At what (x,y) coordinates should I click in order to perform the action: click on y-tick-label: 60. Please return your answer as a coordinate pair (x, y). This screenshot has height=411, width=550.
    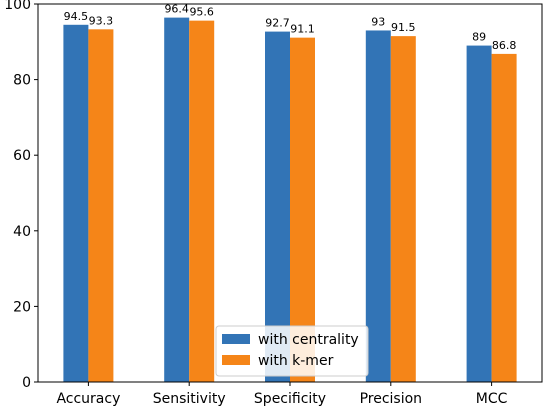
    Looking at the image, I should click on (22, 156).